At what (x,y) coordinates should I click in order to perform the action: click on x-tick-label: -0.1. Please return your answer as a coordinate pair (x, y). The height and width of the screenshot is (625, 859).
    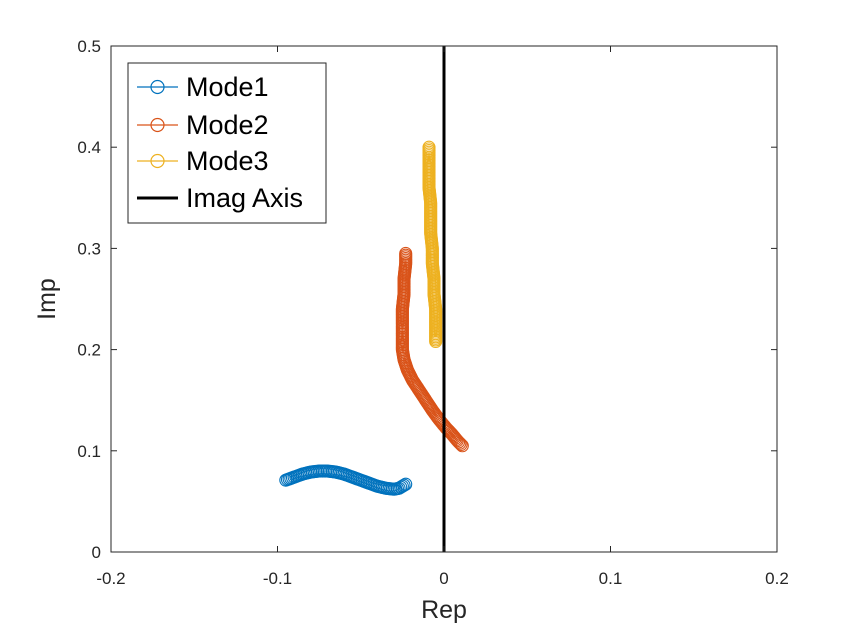
    Looking at the image, I should click on (277, 578).